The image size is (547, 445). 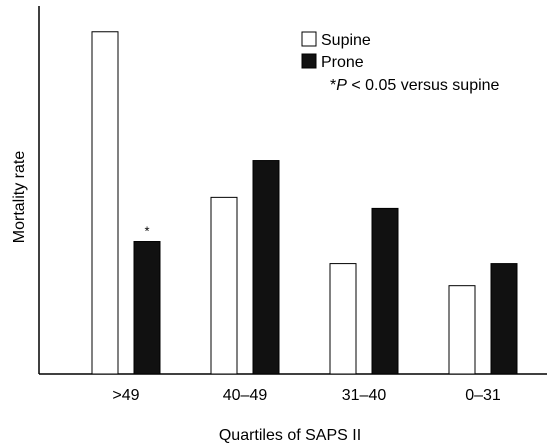 I want to click on legend: Supine Prone *P < 0.05 versus supine, so click(x=400, y=62).